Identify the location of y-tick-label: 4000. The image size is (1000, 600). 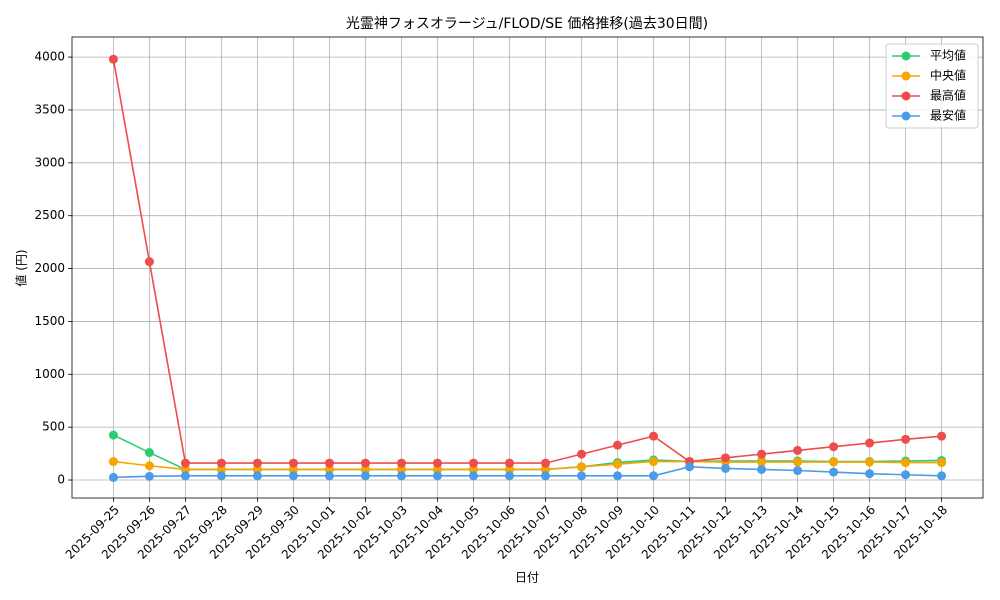
(49, 57).